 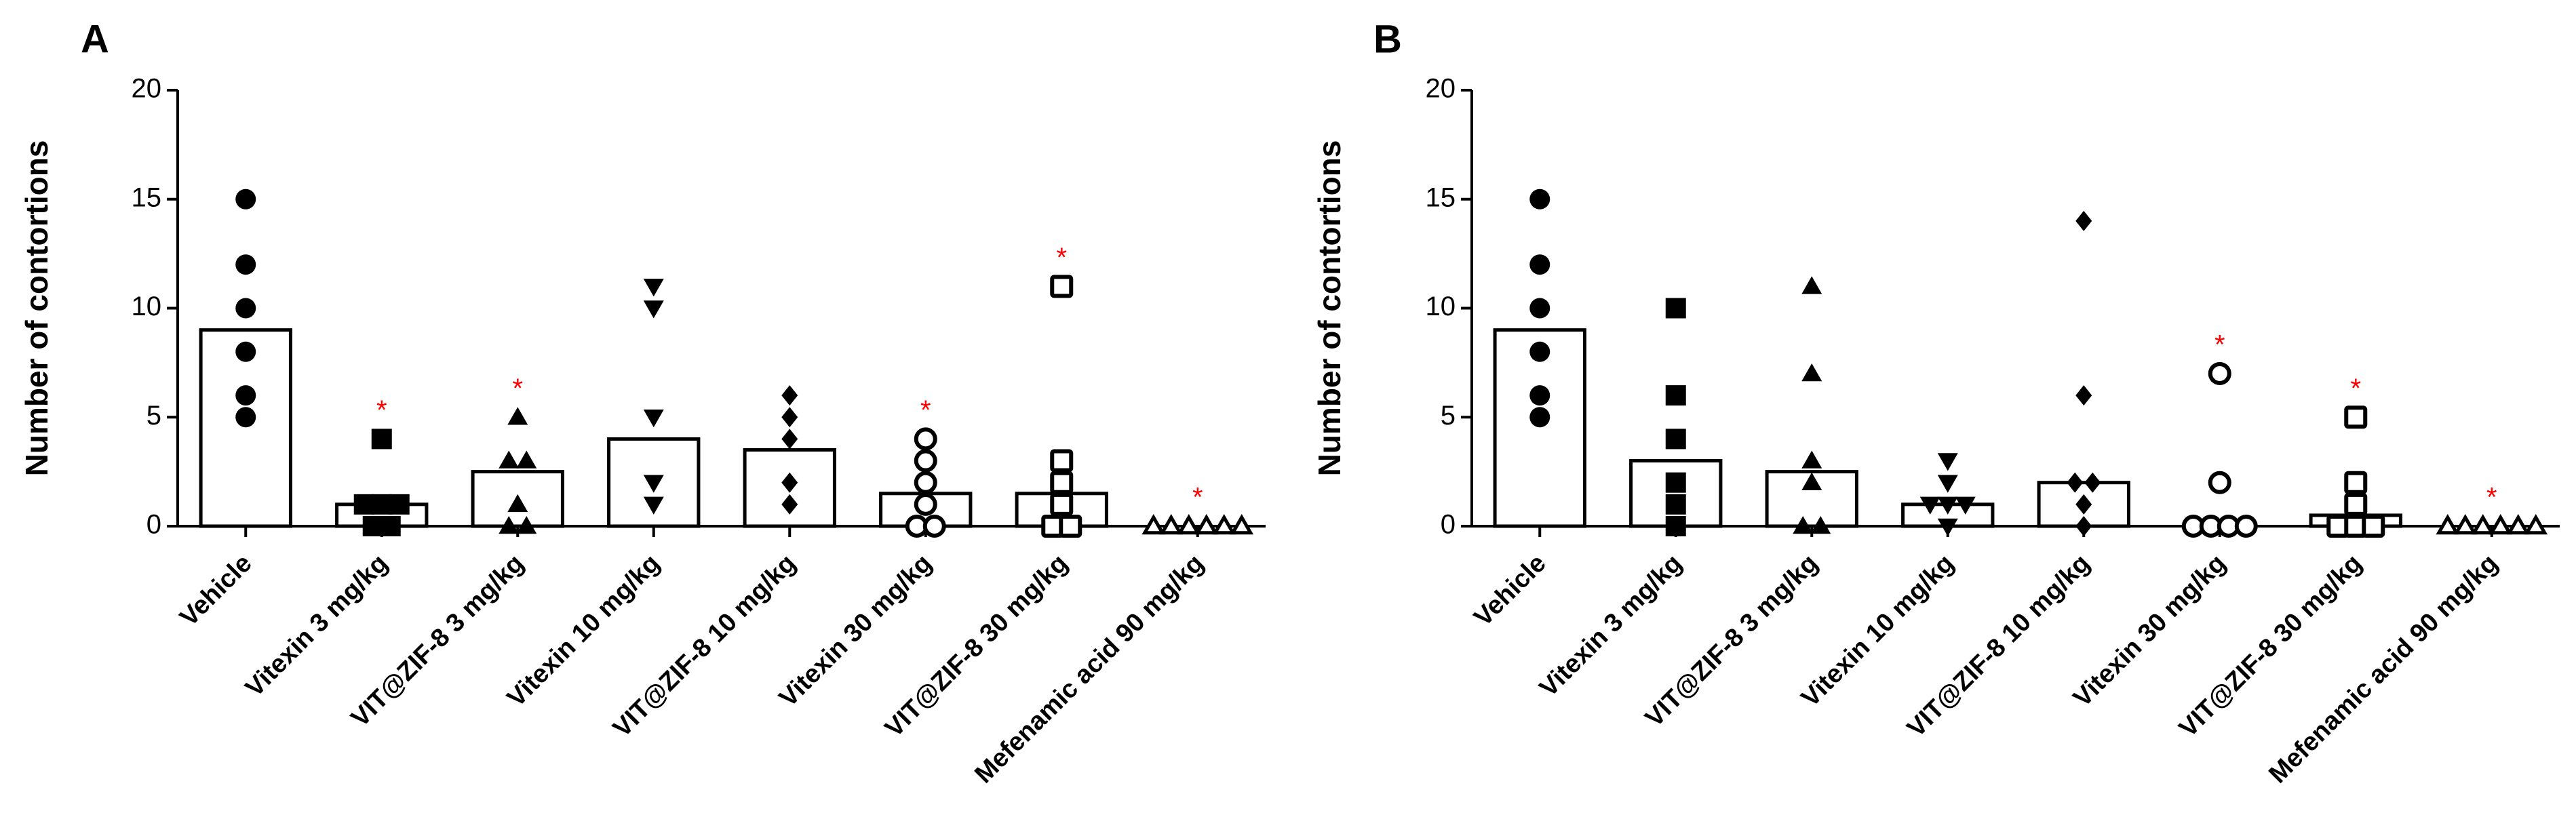 I want to click on significance-star-7: *, so click(x=2491, y=498).